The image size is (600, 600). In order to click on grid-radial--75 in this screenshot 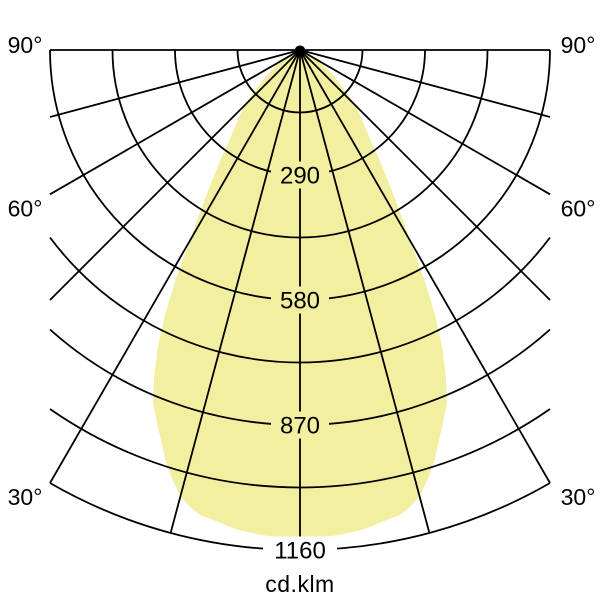, I will do `click(425, 83)`.